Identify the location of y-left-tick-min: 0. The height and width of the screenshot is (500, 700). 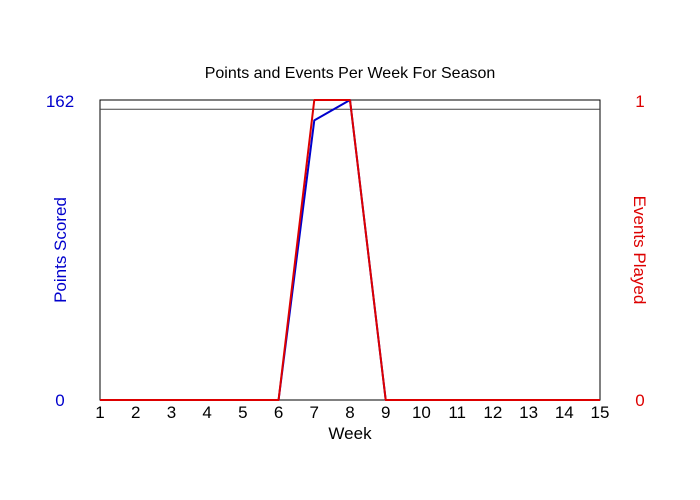
(59, 400).